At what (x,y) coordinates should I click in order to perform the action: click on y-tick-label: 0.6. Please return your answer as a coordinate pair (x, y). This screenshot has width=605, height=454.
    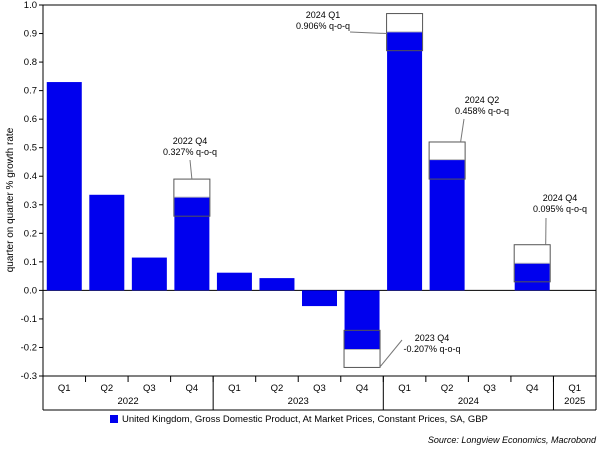
    Looking at the image, I should click on (30, 119).